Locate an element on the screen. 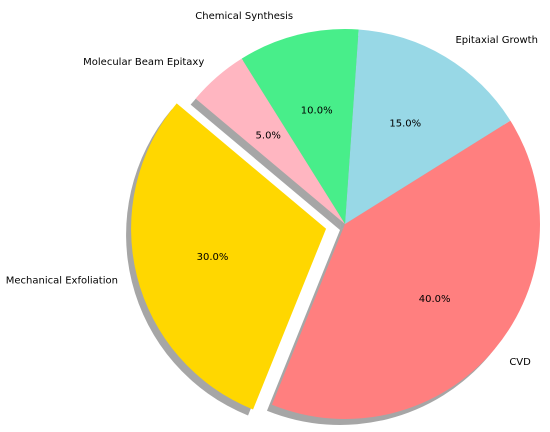 The width and height of the screenshot is (550, 432). value-label: 30.0% is located at coordinates (213, 257).